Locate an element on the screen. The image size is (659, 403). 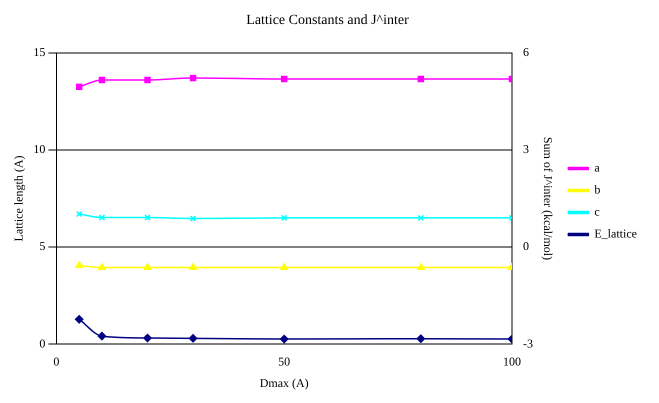
y-axis-title: Lattice length (A) is located at coordinates (18, 199).